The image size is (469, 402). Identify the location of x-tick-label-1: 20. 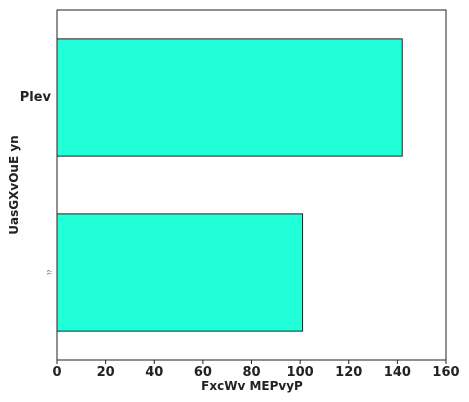
(106, 372).